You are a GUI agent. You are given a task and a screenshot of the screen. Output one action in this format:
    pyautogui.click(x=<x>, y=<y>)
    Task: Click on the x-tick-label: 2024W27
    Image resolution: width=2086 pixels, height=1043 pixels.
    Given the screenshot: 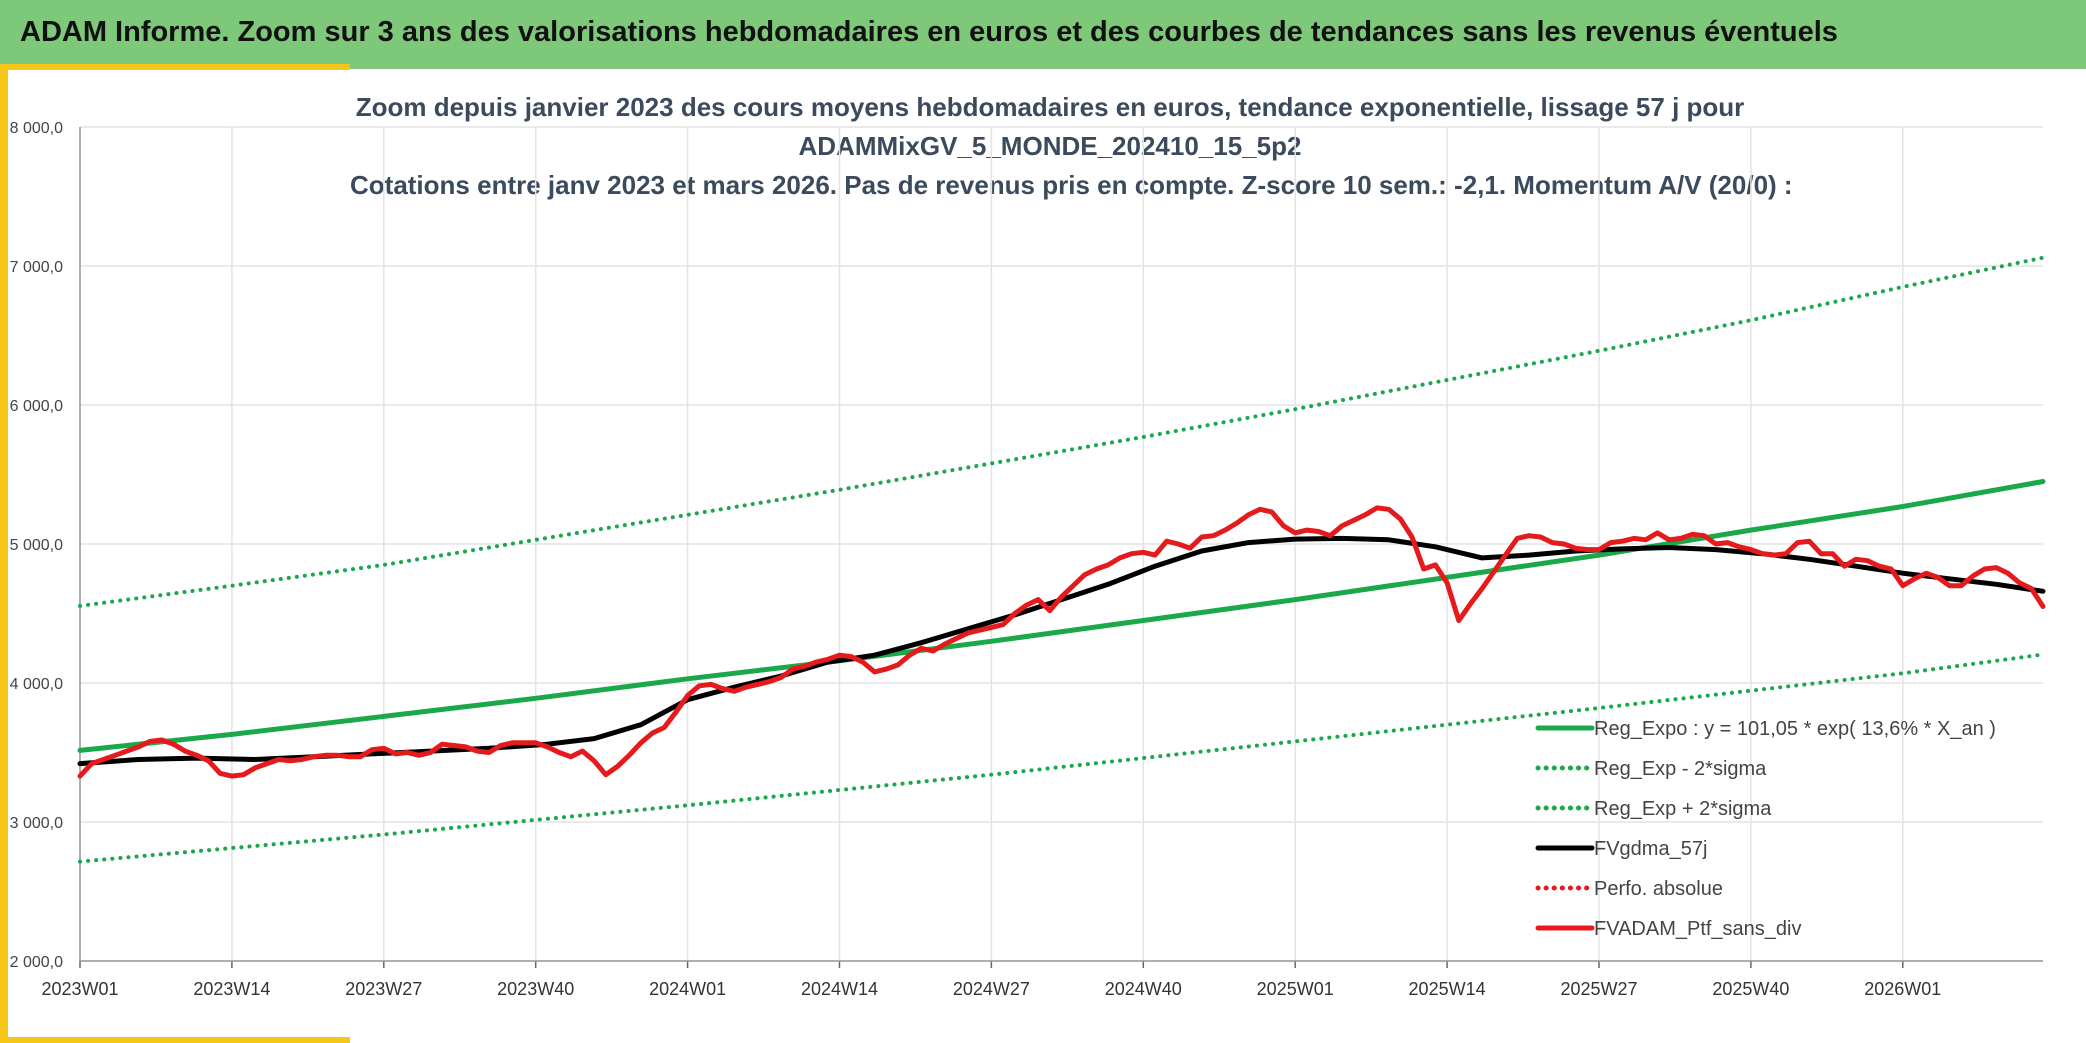 What is the action you would take?
    pyautogui.click(x=991, y=989)
    